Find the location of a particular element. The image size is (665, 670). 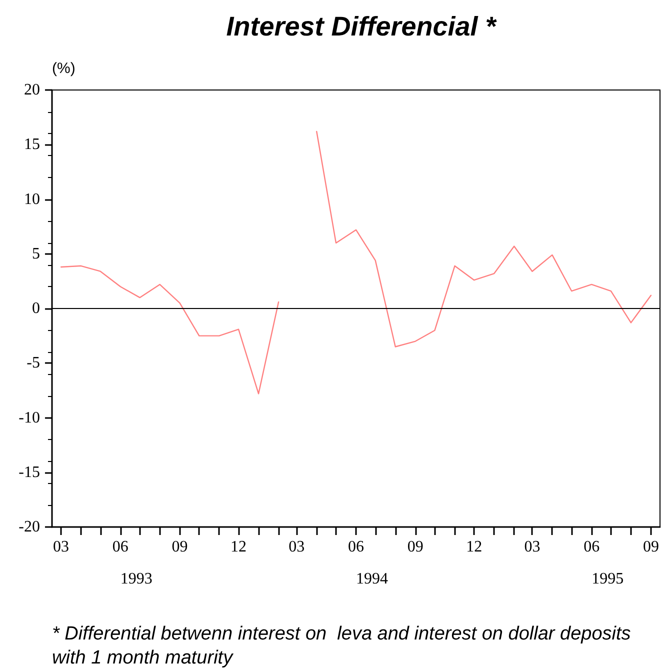

chart-title: Interest Differencial * is located at coordinates (362, 27).